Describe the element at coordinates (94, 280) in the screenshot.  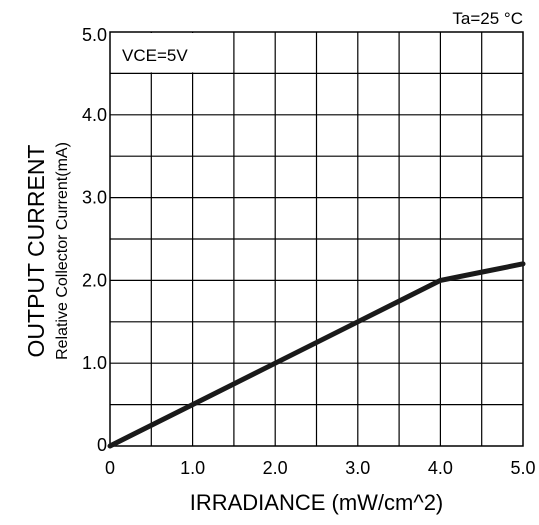
I see `y-tick-label: 2.0` at that location.